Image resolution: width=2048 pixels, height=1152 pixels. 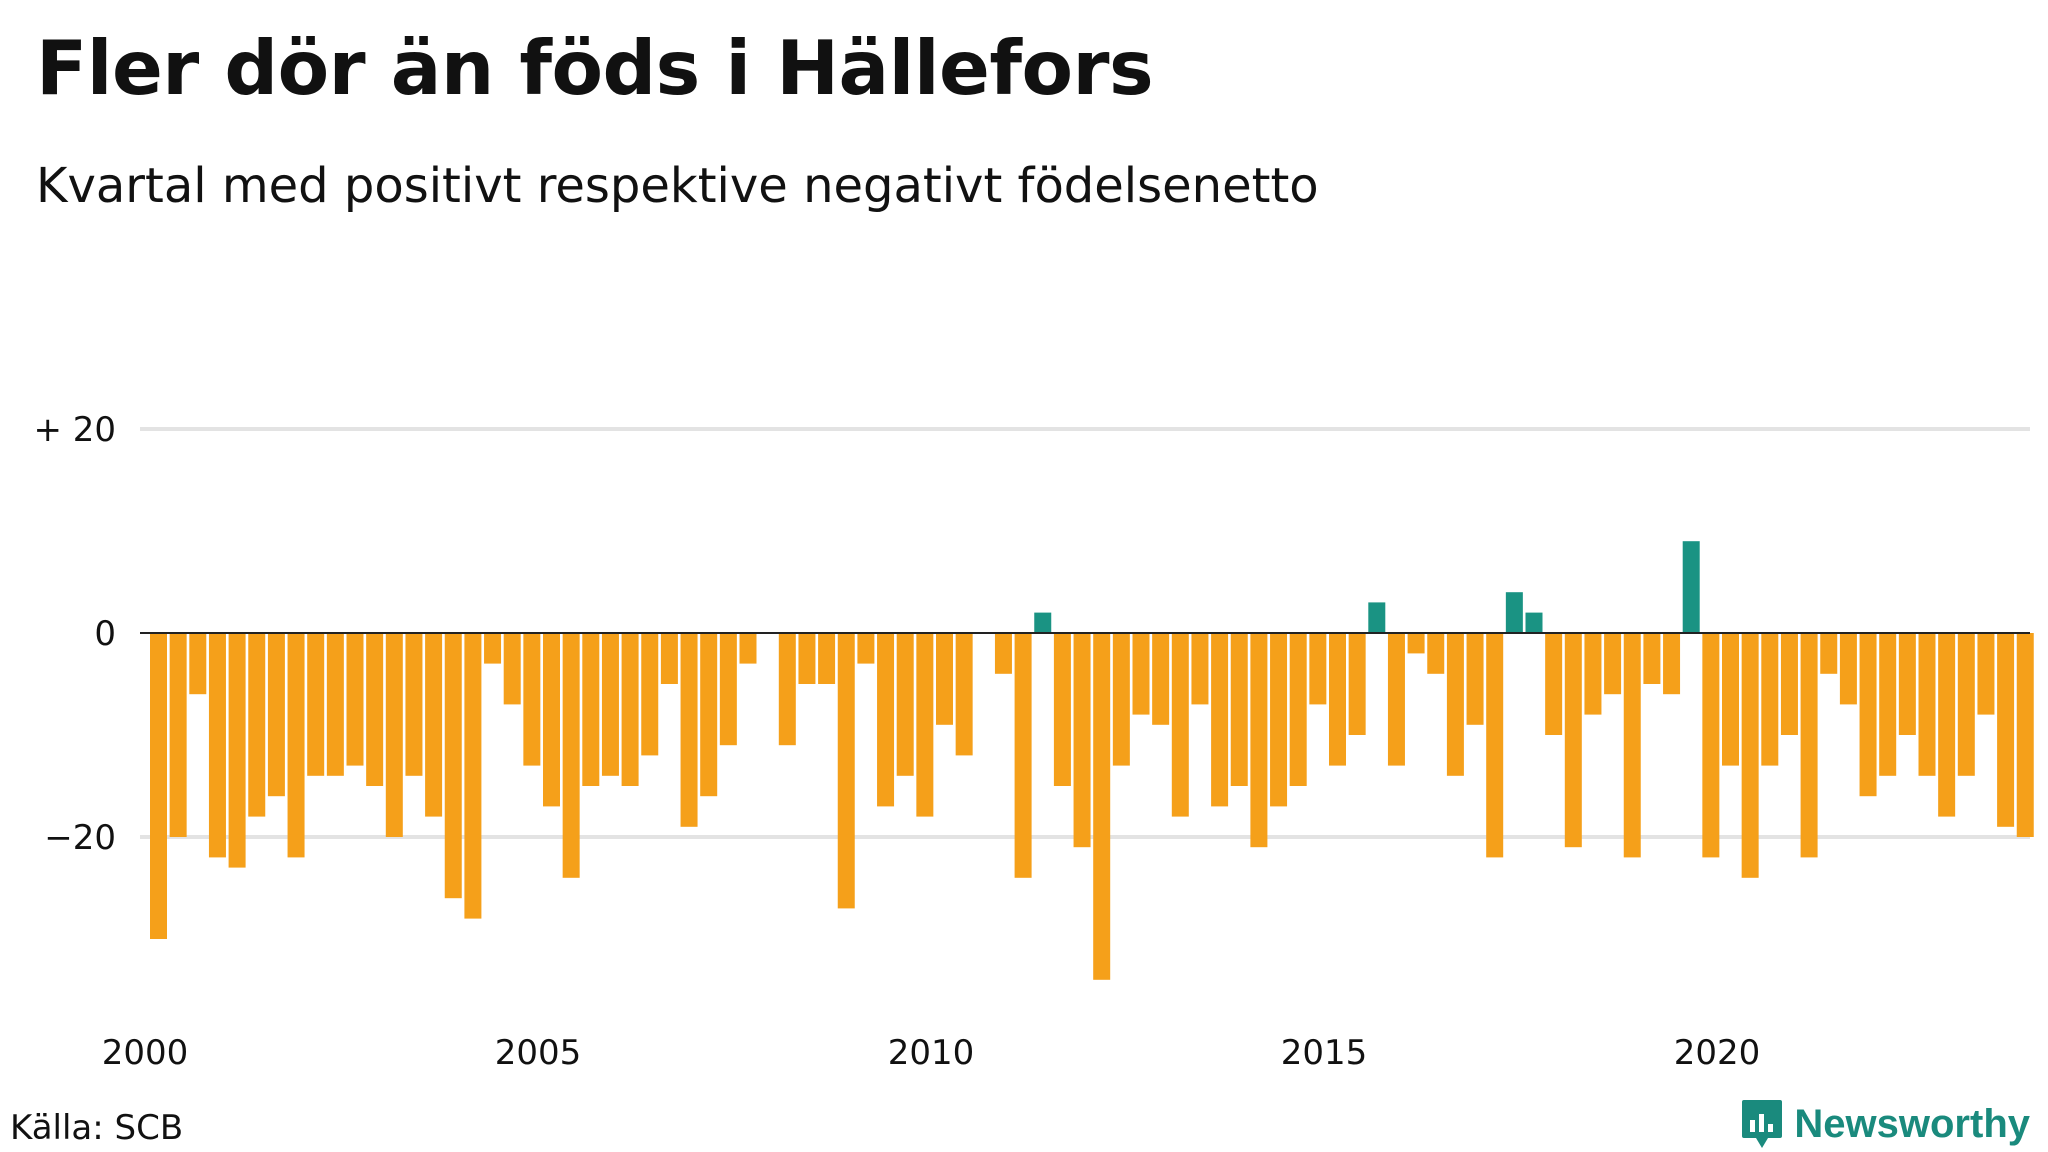 I want to click on chart-title: Fler dör än föds i Hällefors, so click(x=595, y=68).